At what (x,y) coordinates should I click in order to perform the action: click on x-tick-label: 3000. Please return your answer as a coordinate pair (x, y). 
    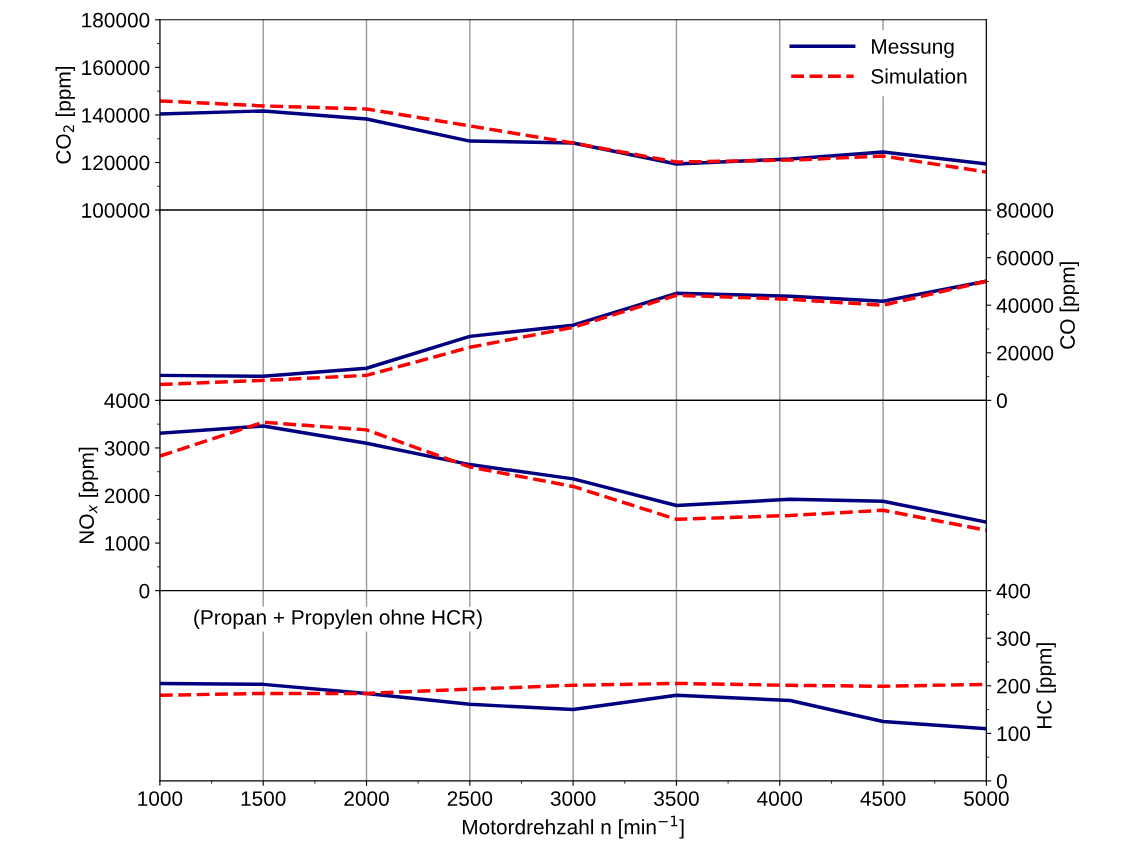
    Looking at the image, I should click on (573, 798).